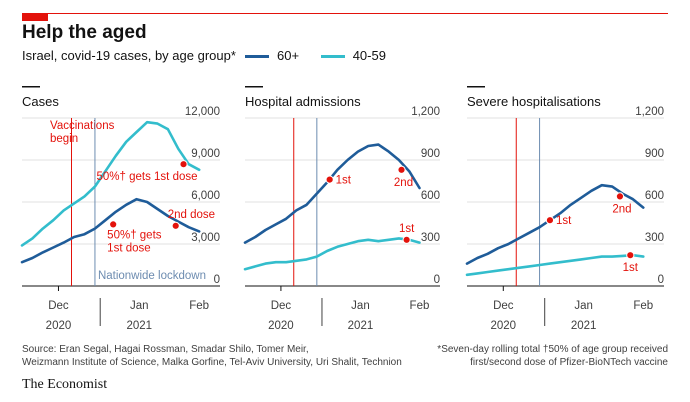  I want to click on annotation-label: 2nd dose, so click(191, 215).